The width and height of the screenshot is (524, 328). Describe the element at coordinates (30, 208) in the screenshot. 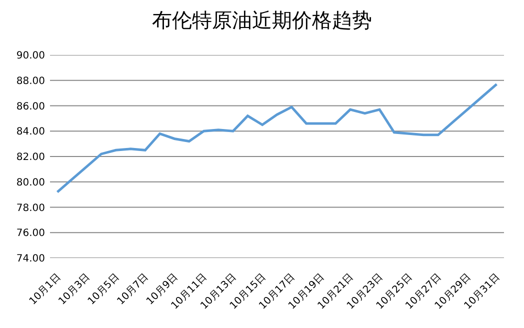

I see `y-tick-label: 78.00` at that location.